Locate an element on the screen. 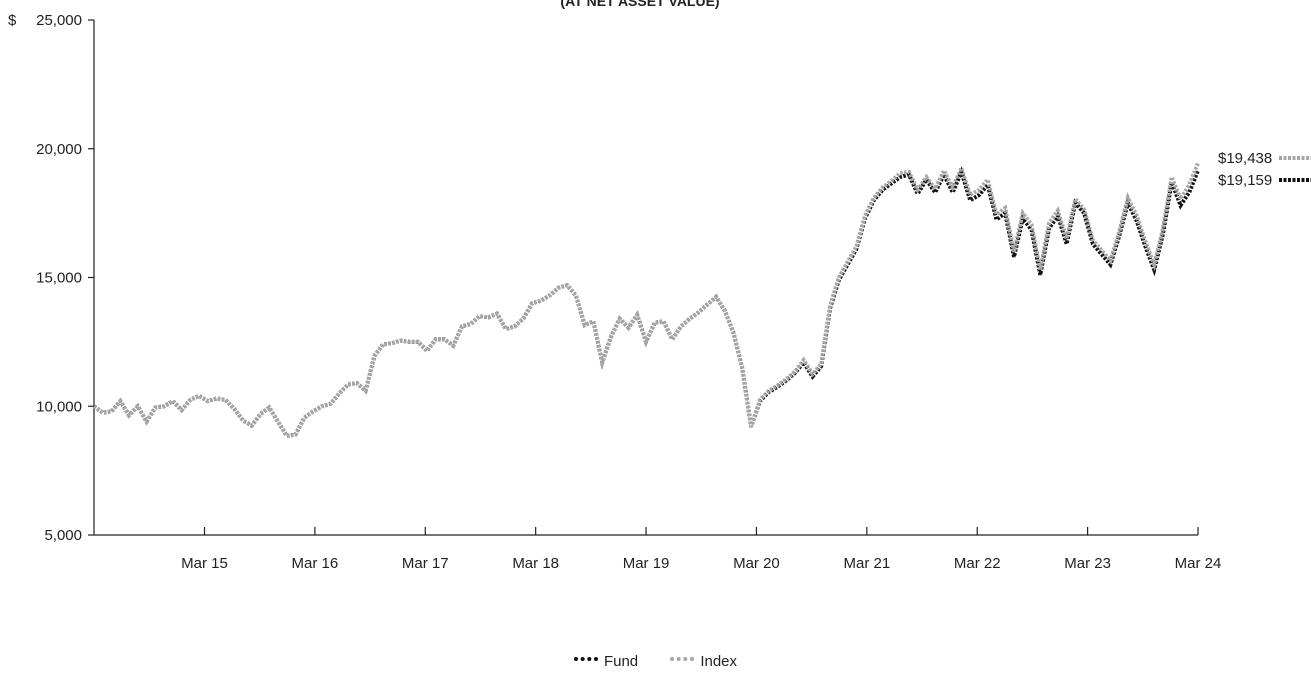 This screenshot has height=673, width=1311. x-tick-label: Mar 20 is located at coordinates (756, 563).